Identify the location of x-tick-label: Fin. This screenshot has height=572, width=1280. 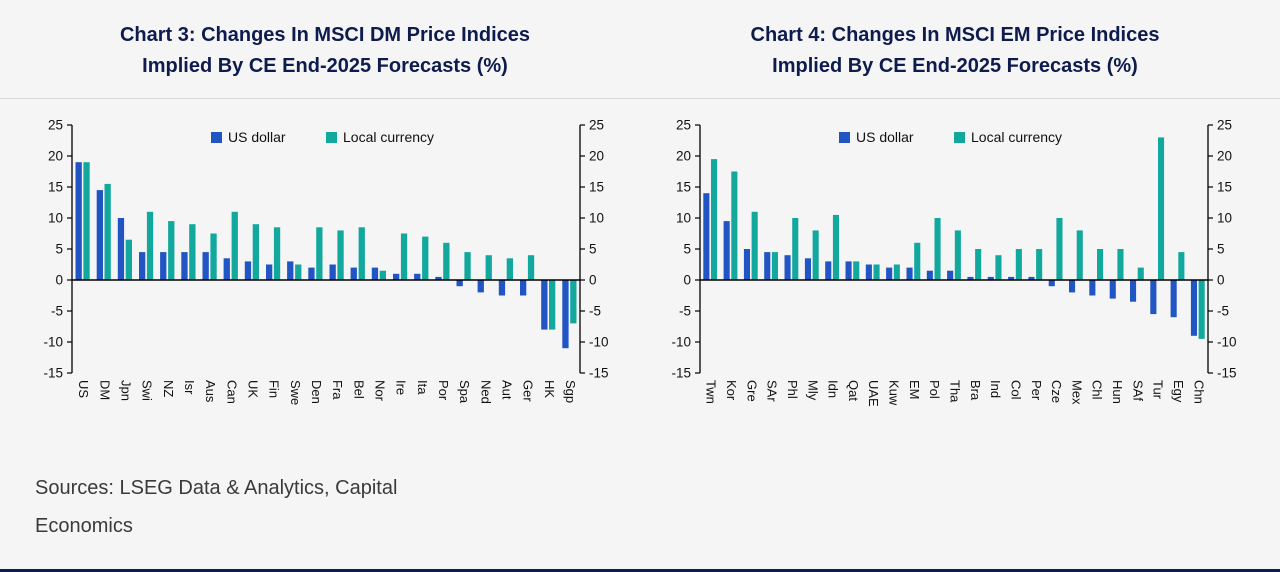
(274, 389).